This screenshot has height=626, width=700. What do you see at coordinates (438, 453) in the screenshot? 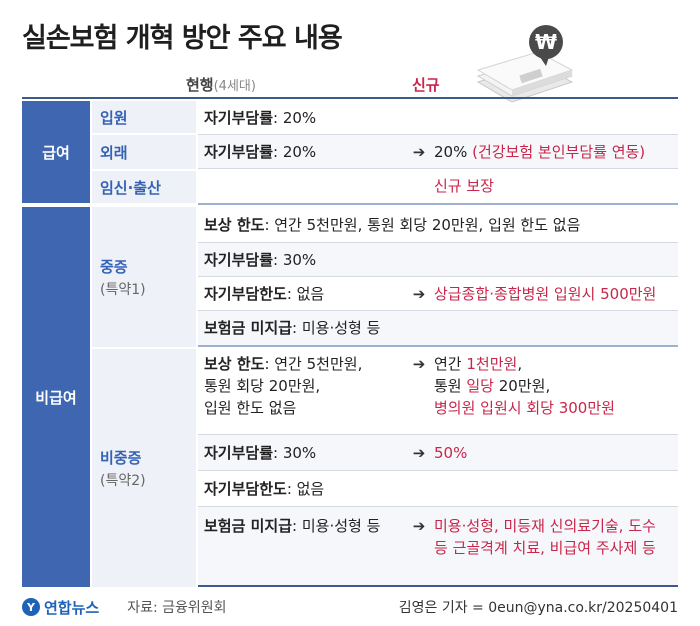
I see `row-nonsevere-copay: 자기부담률: 30% ➔ 50%` at bounding box center [438, 453].